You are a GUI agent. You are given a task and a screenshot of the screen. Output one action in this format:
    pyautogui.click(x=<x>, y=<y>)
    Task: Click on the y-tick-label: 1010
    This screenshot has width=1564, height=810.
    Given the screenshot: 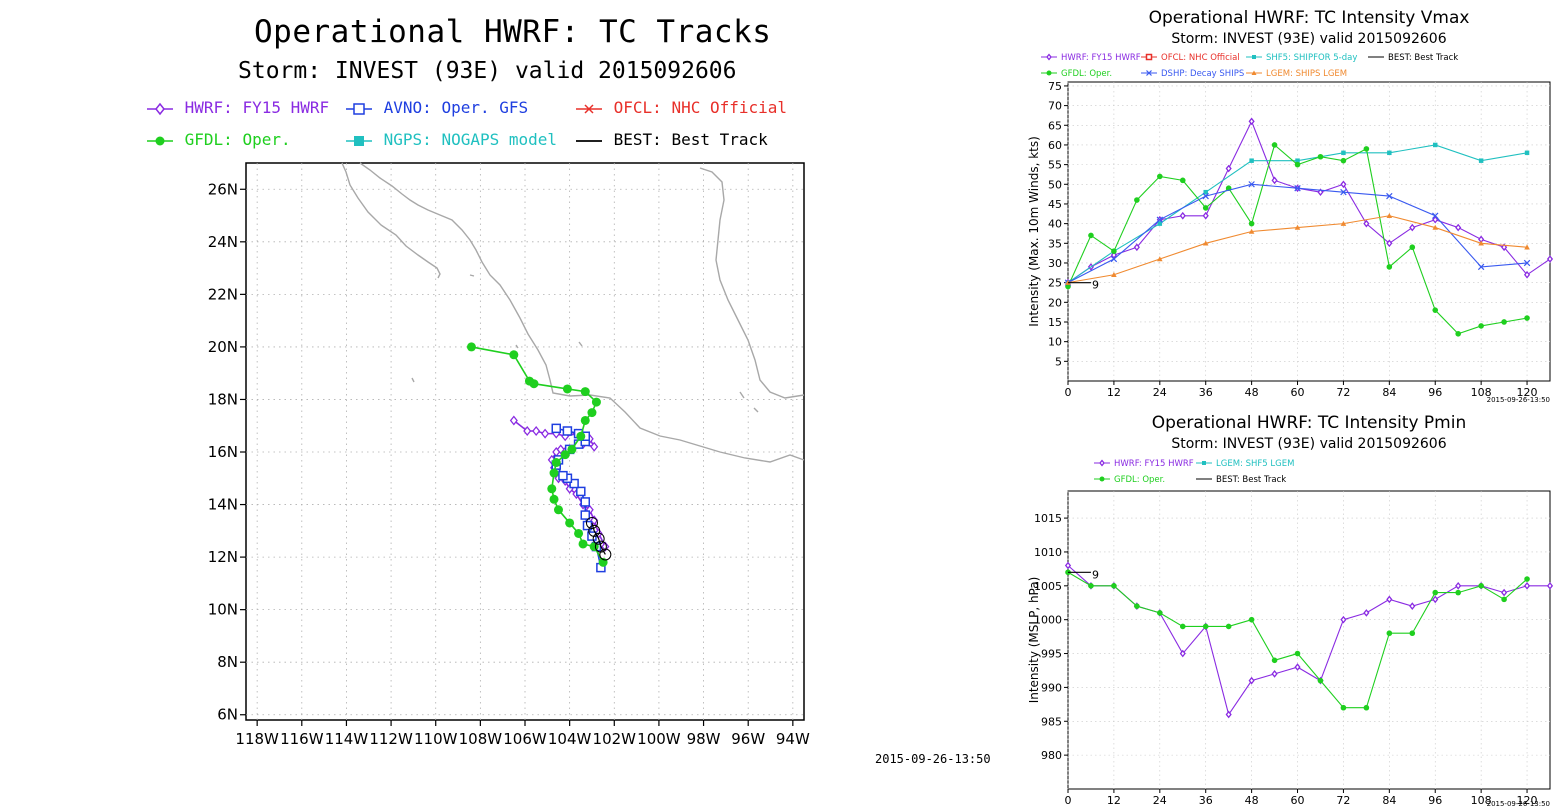 What is the action you would take?
    pyautogui.click(x=1048, y=552)
    